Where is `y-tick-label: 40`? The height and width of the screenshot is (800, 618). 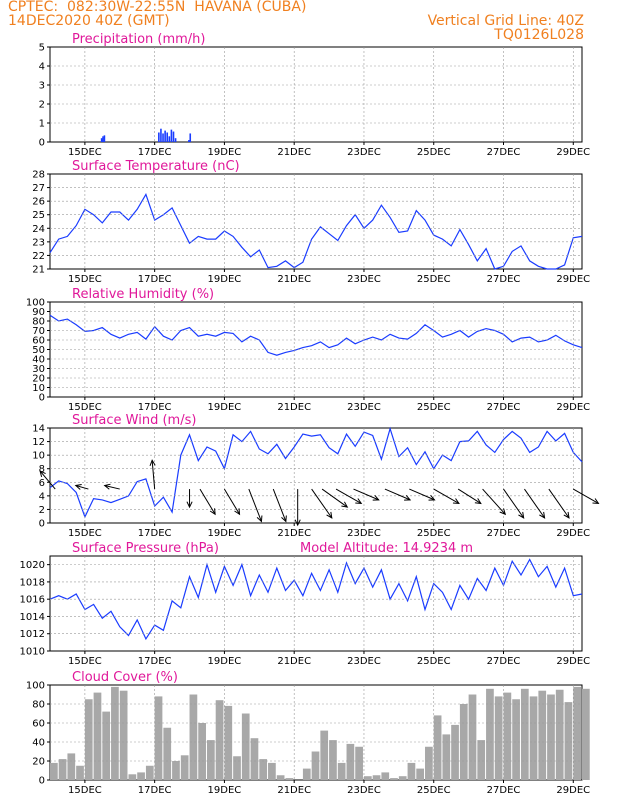
y-tick-label: 40 is located at coordinates (38, 743).